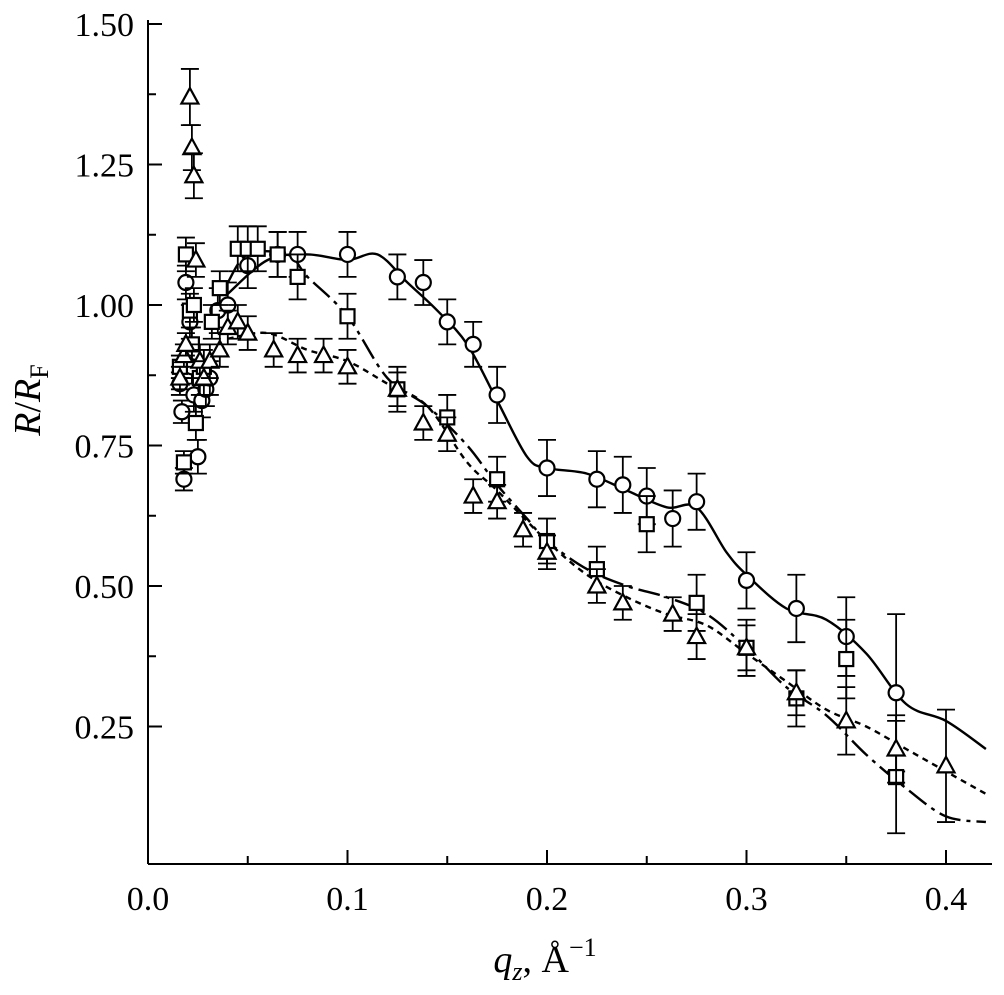  What do you see at coordinates (30, 400) in the screenshot?
I see `y-axis-title: R/RF` at bounding box center [30, 400].